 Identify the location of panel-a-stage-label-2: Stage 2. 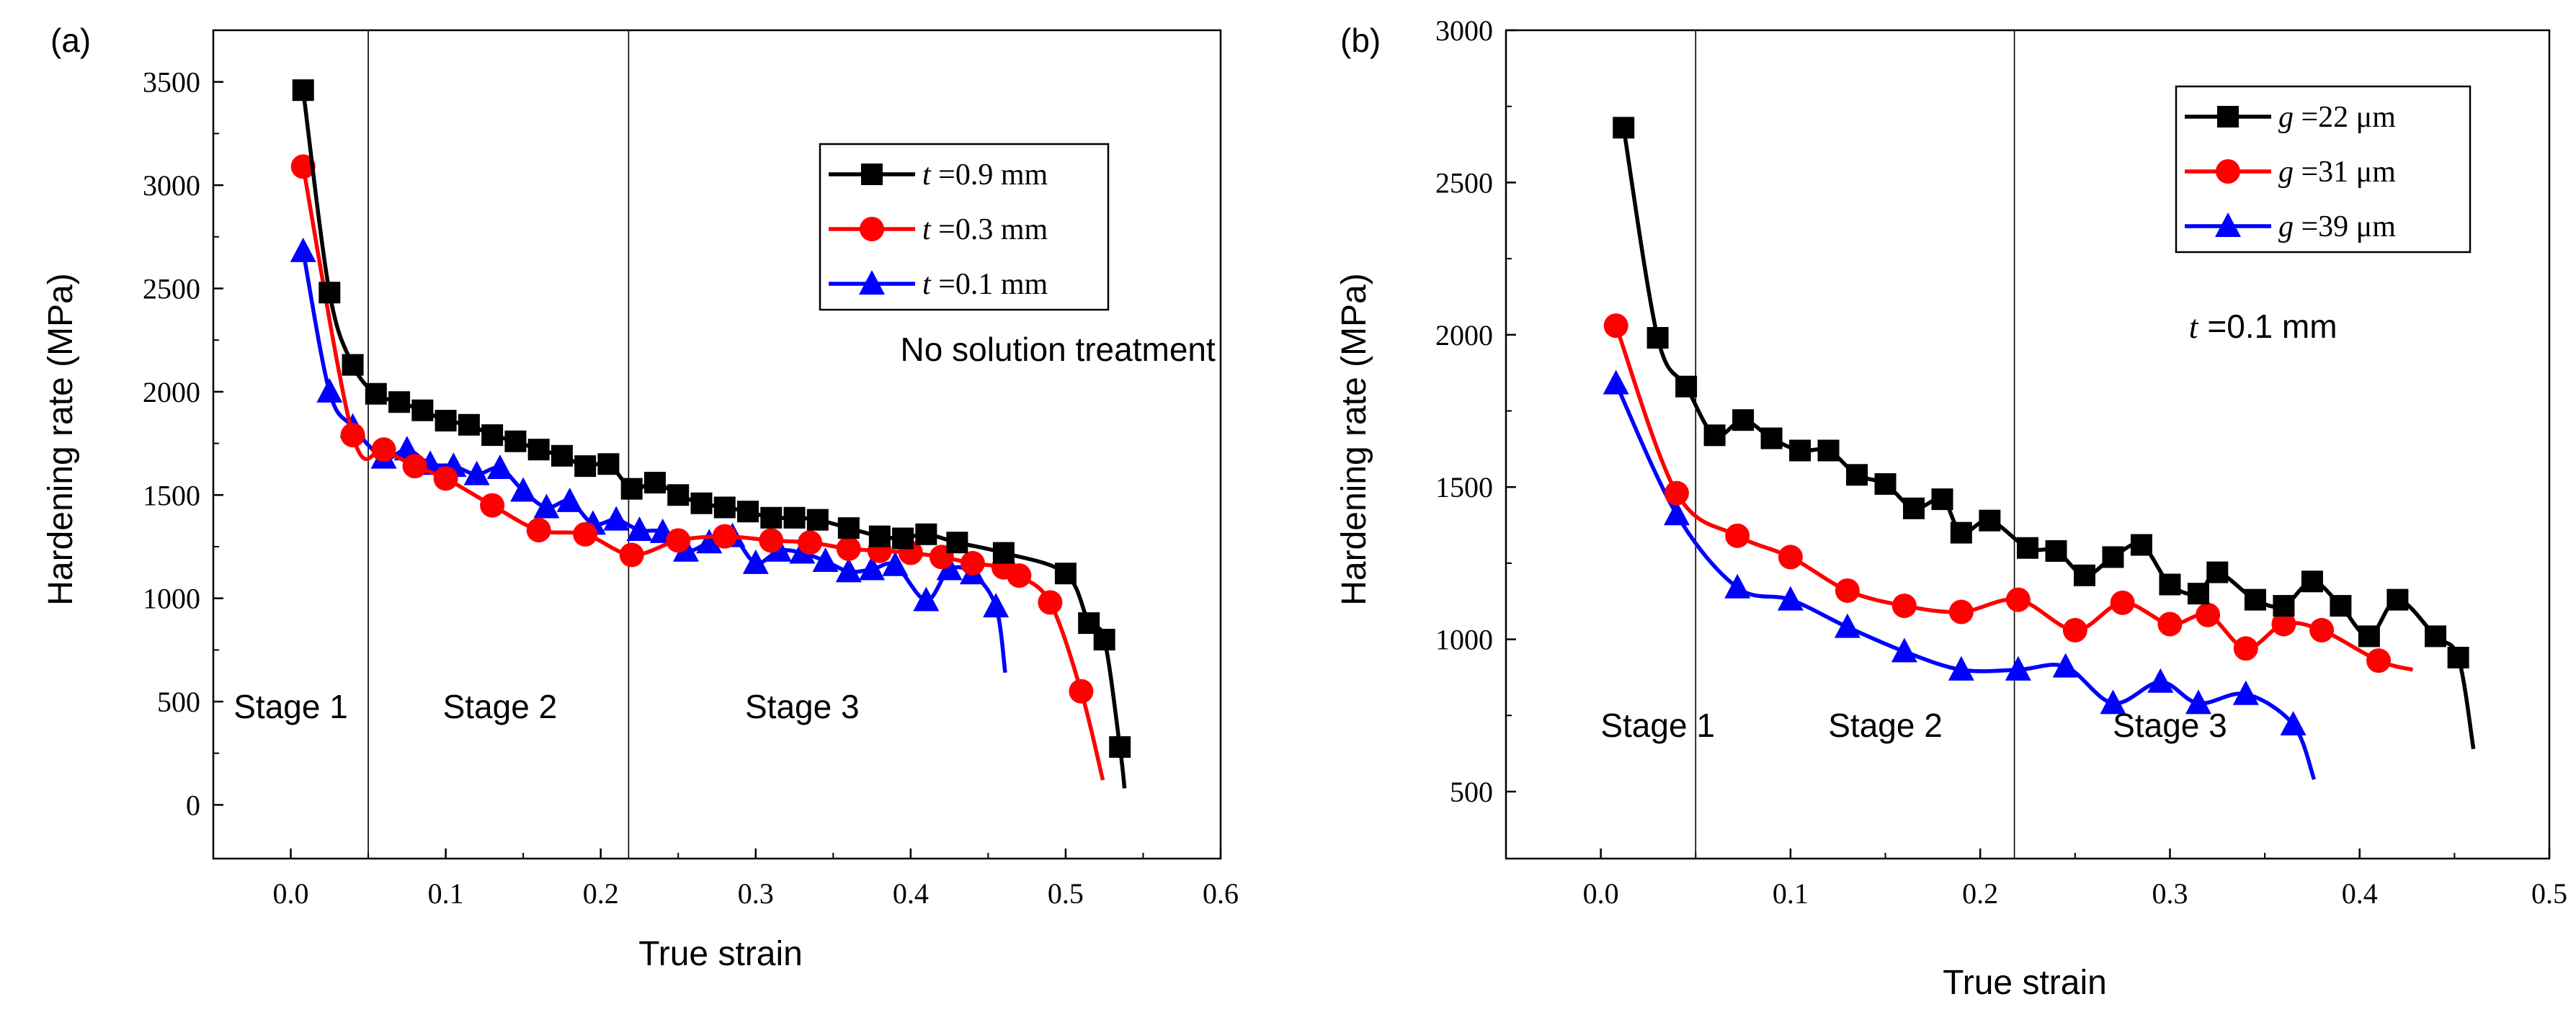
(500, 707).